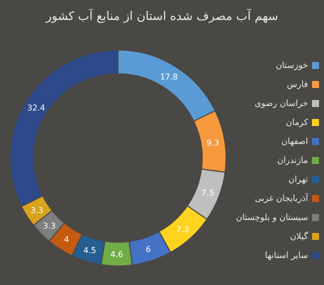  I want to click on legend-label: گیلان, so click(299, 236).